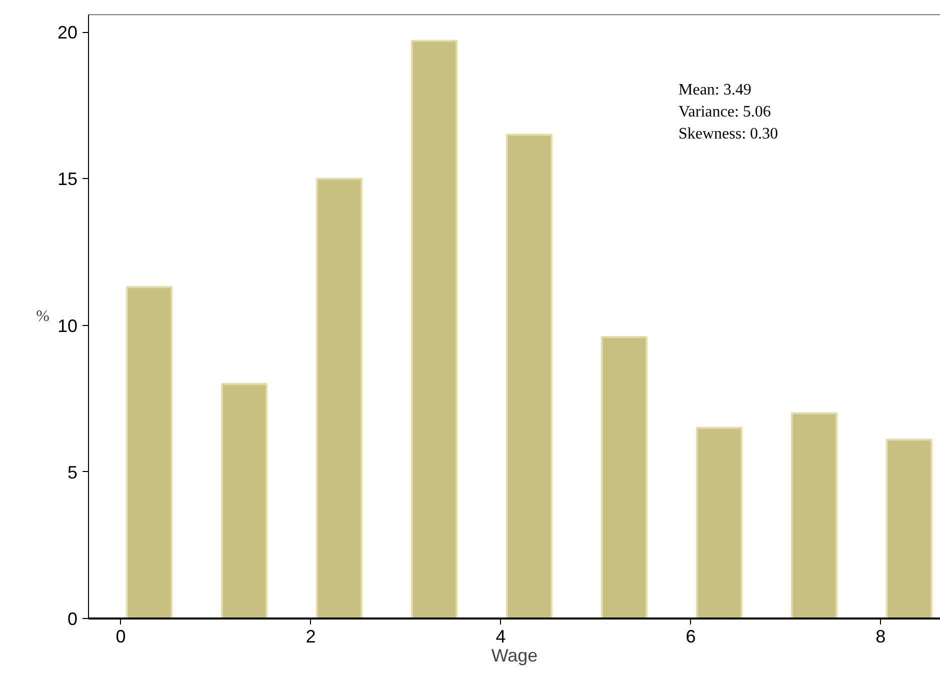 The image size is (940, 678). I want to click on y-tick-label: 20, so click(67, 32).